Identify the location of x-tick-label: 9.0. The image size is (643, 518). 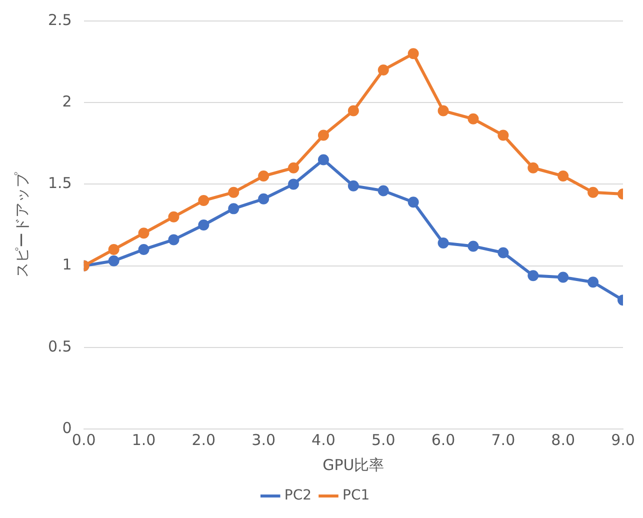
(623, 439).